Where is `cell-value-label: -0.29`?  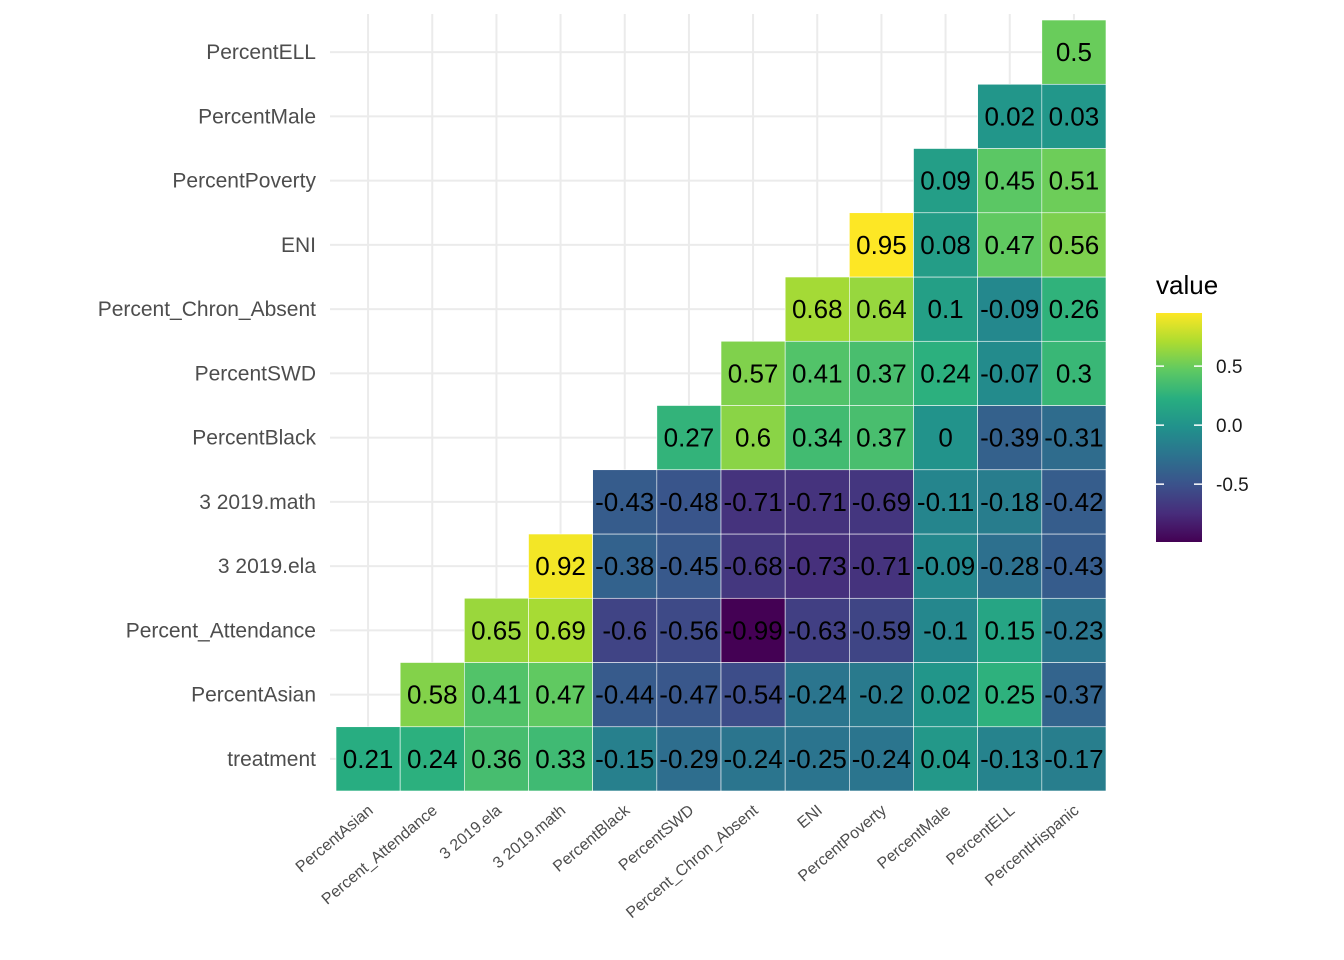 cell-value-label: -0.29 is located at coordinates (688, 759).